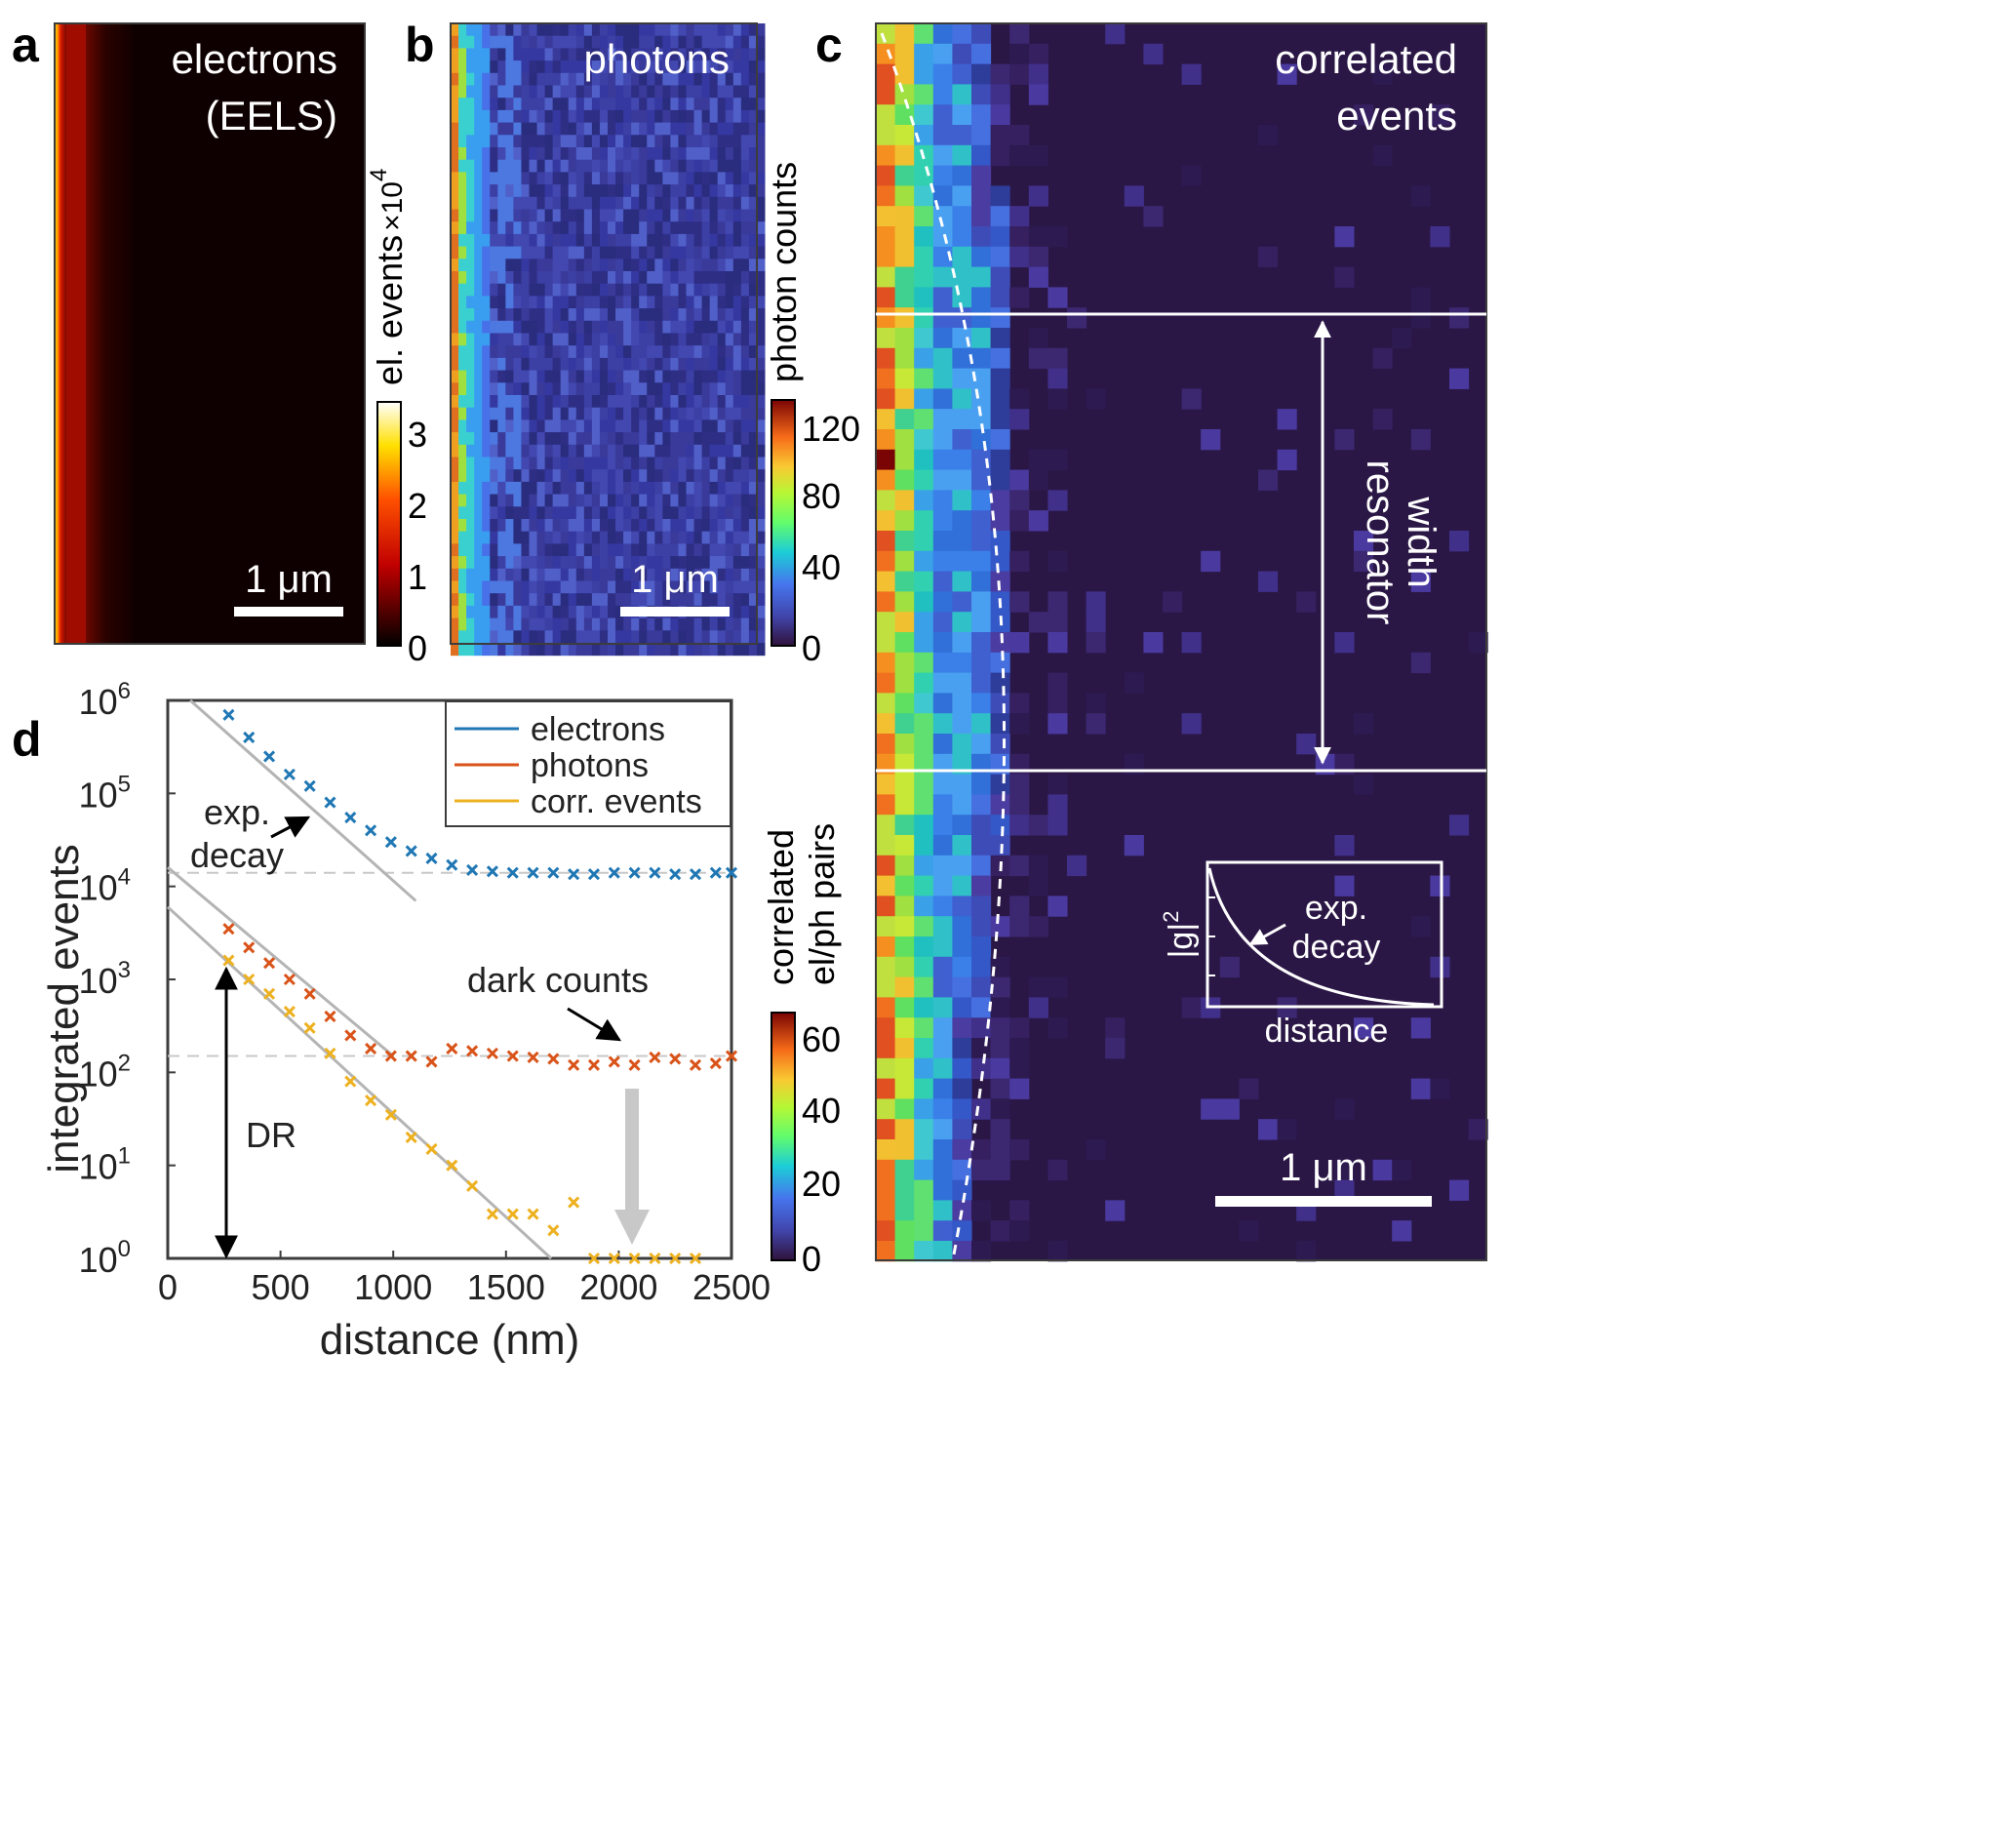 This screenshot has width=2016, height=1831. Describe the element at coordinates (590, 765) in the screenshot. I see `legend-label: photons` at that location.